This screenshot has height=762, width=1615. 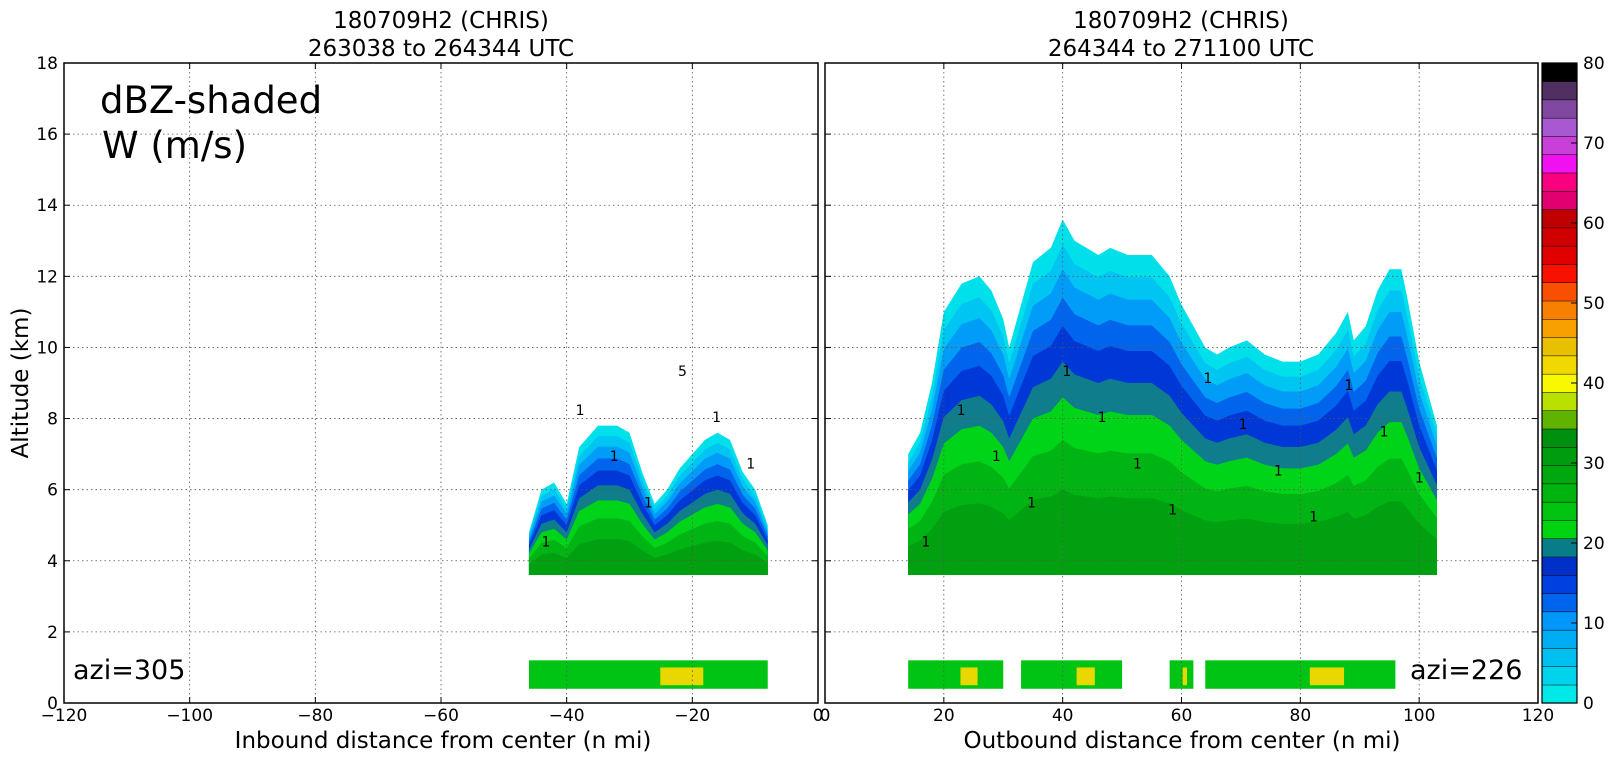 I want to click on colorbar-tick-label-1: 10, so click(x=1594, y=624).